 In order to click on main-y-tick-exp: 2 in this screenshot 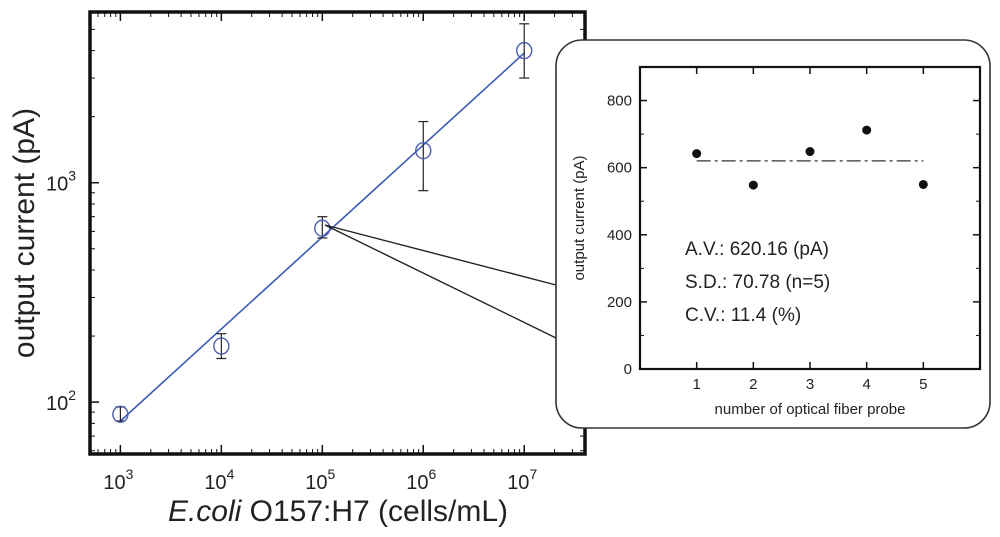, I will do `click(72, 395)`.